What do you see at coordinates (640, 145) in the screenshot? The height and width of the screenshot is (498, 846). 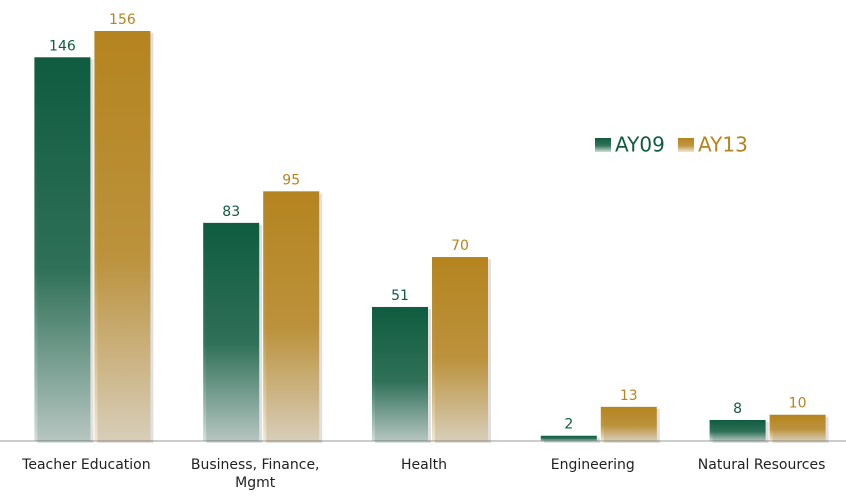 I see `legend-label: AY09` at bounding box center [640, 145].